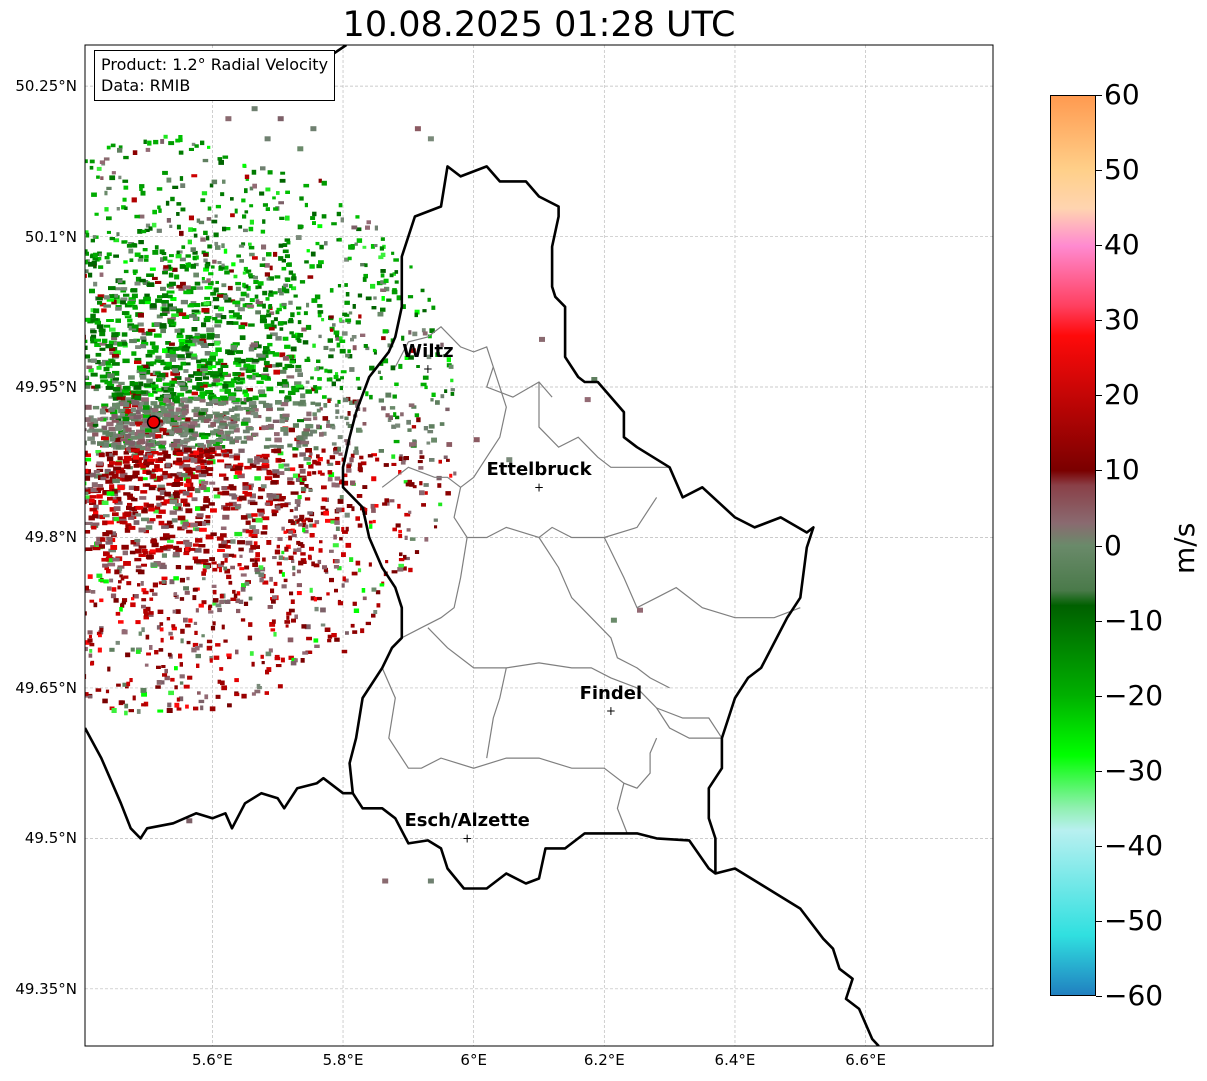 This screenshot has width=1207, height=1081. Describe the element at coordinates (555, 513) in the screenshot. I see `canton-border-line` at that location.